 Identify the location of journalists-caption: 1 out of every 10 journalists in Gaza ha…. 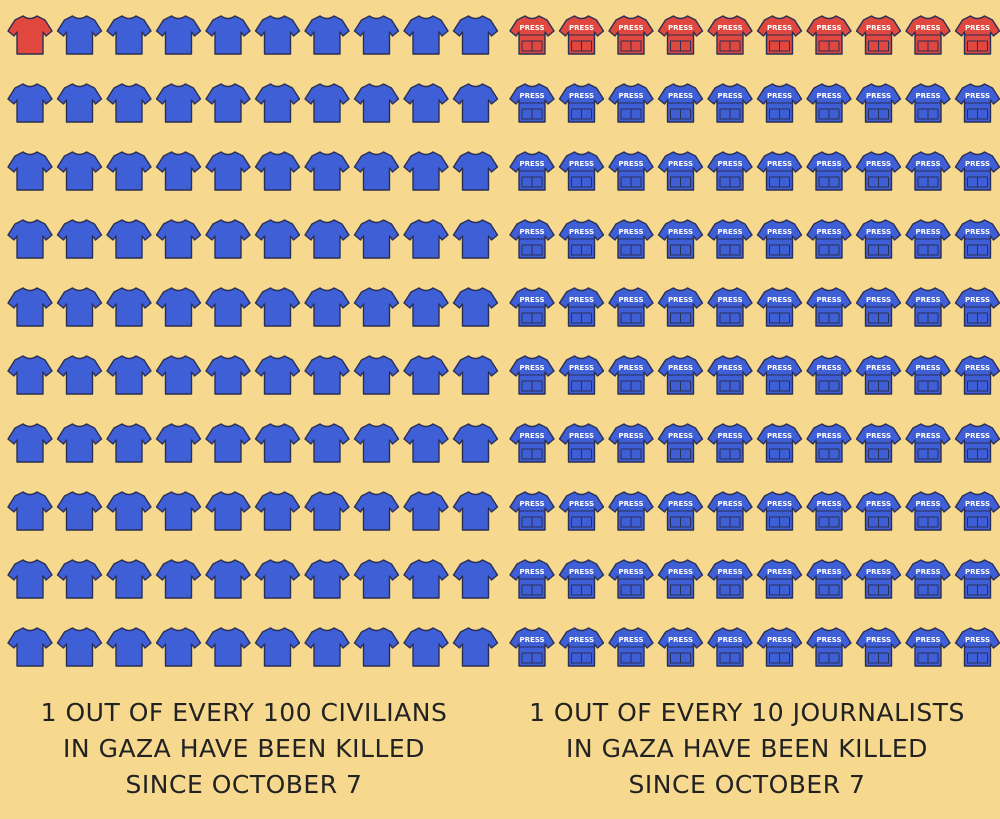
(747, 749).